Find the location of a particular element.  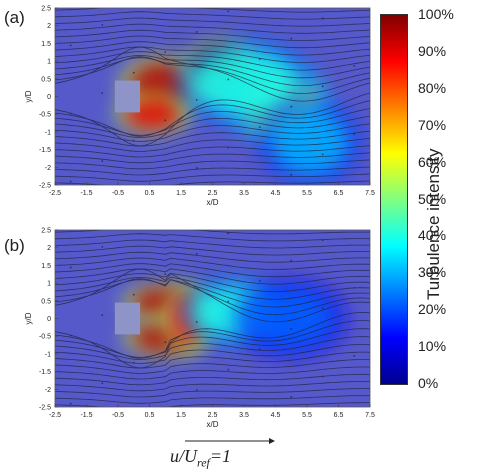

y-axis-label: y/D is located at coordinates (28, 318).